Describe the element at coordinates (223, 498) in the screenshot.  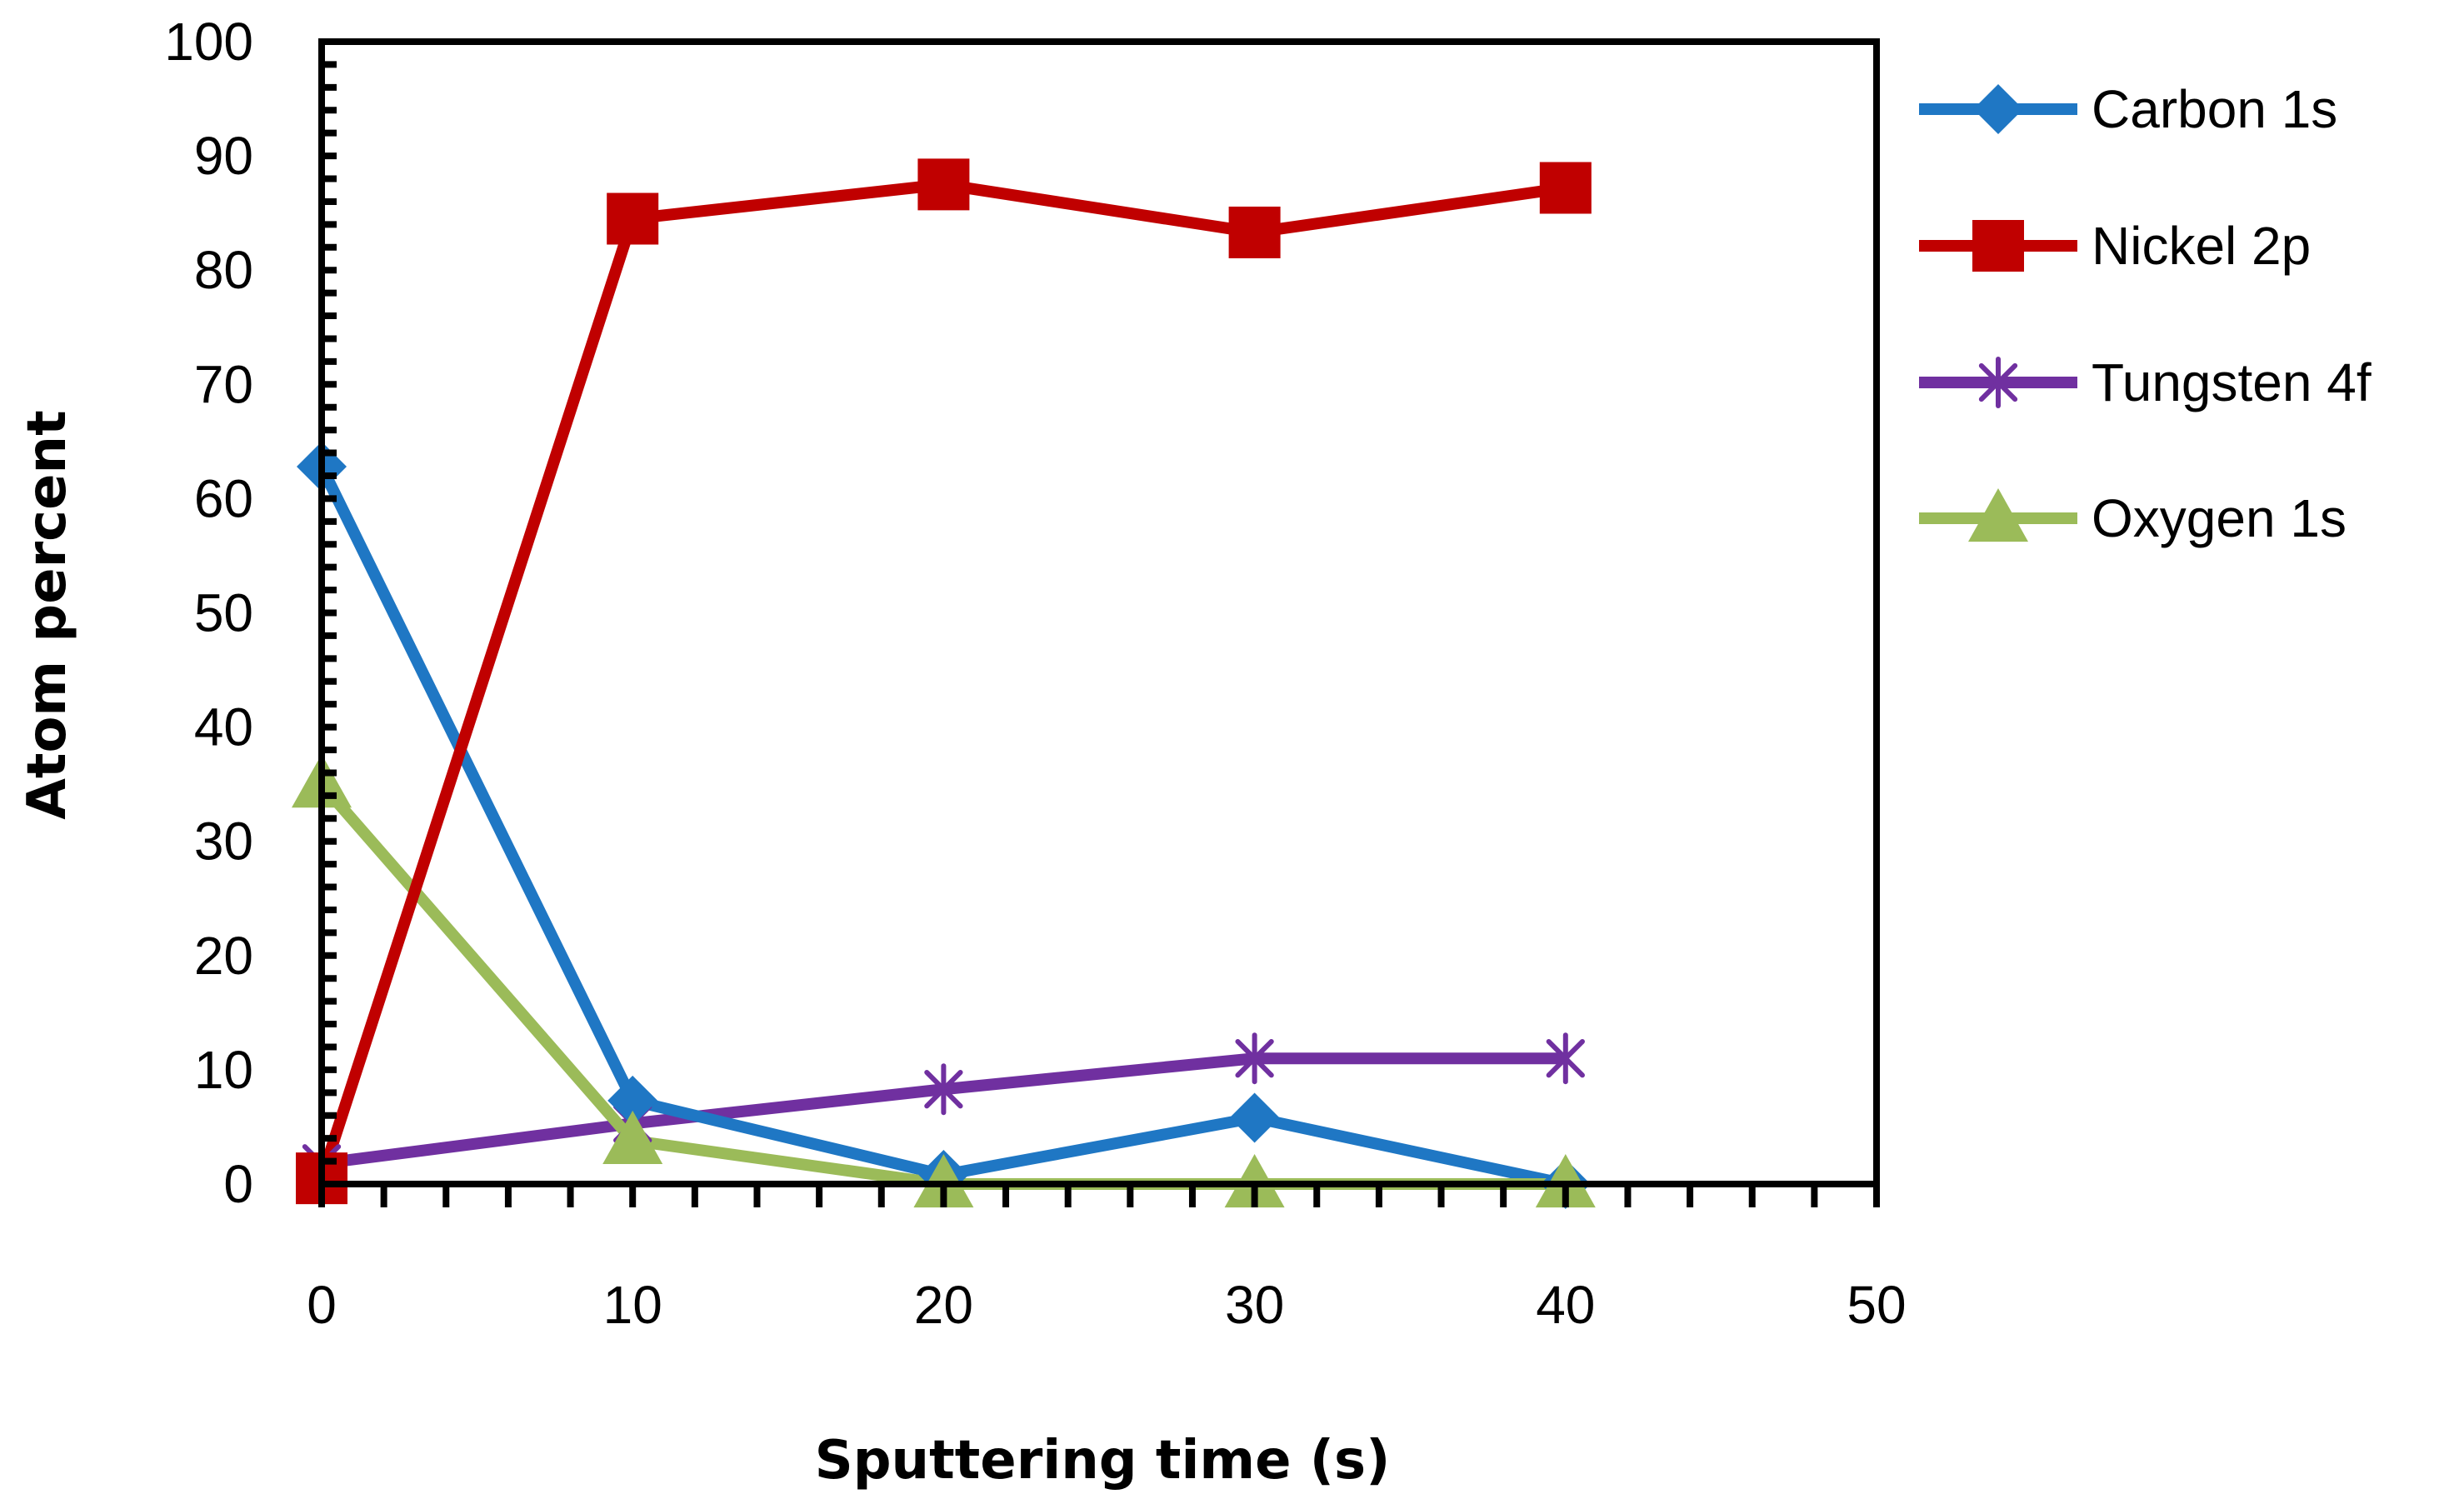
I see `y-tick-label: 60` at that location.